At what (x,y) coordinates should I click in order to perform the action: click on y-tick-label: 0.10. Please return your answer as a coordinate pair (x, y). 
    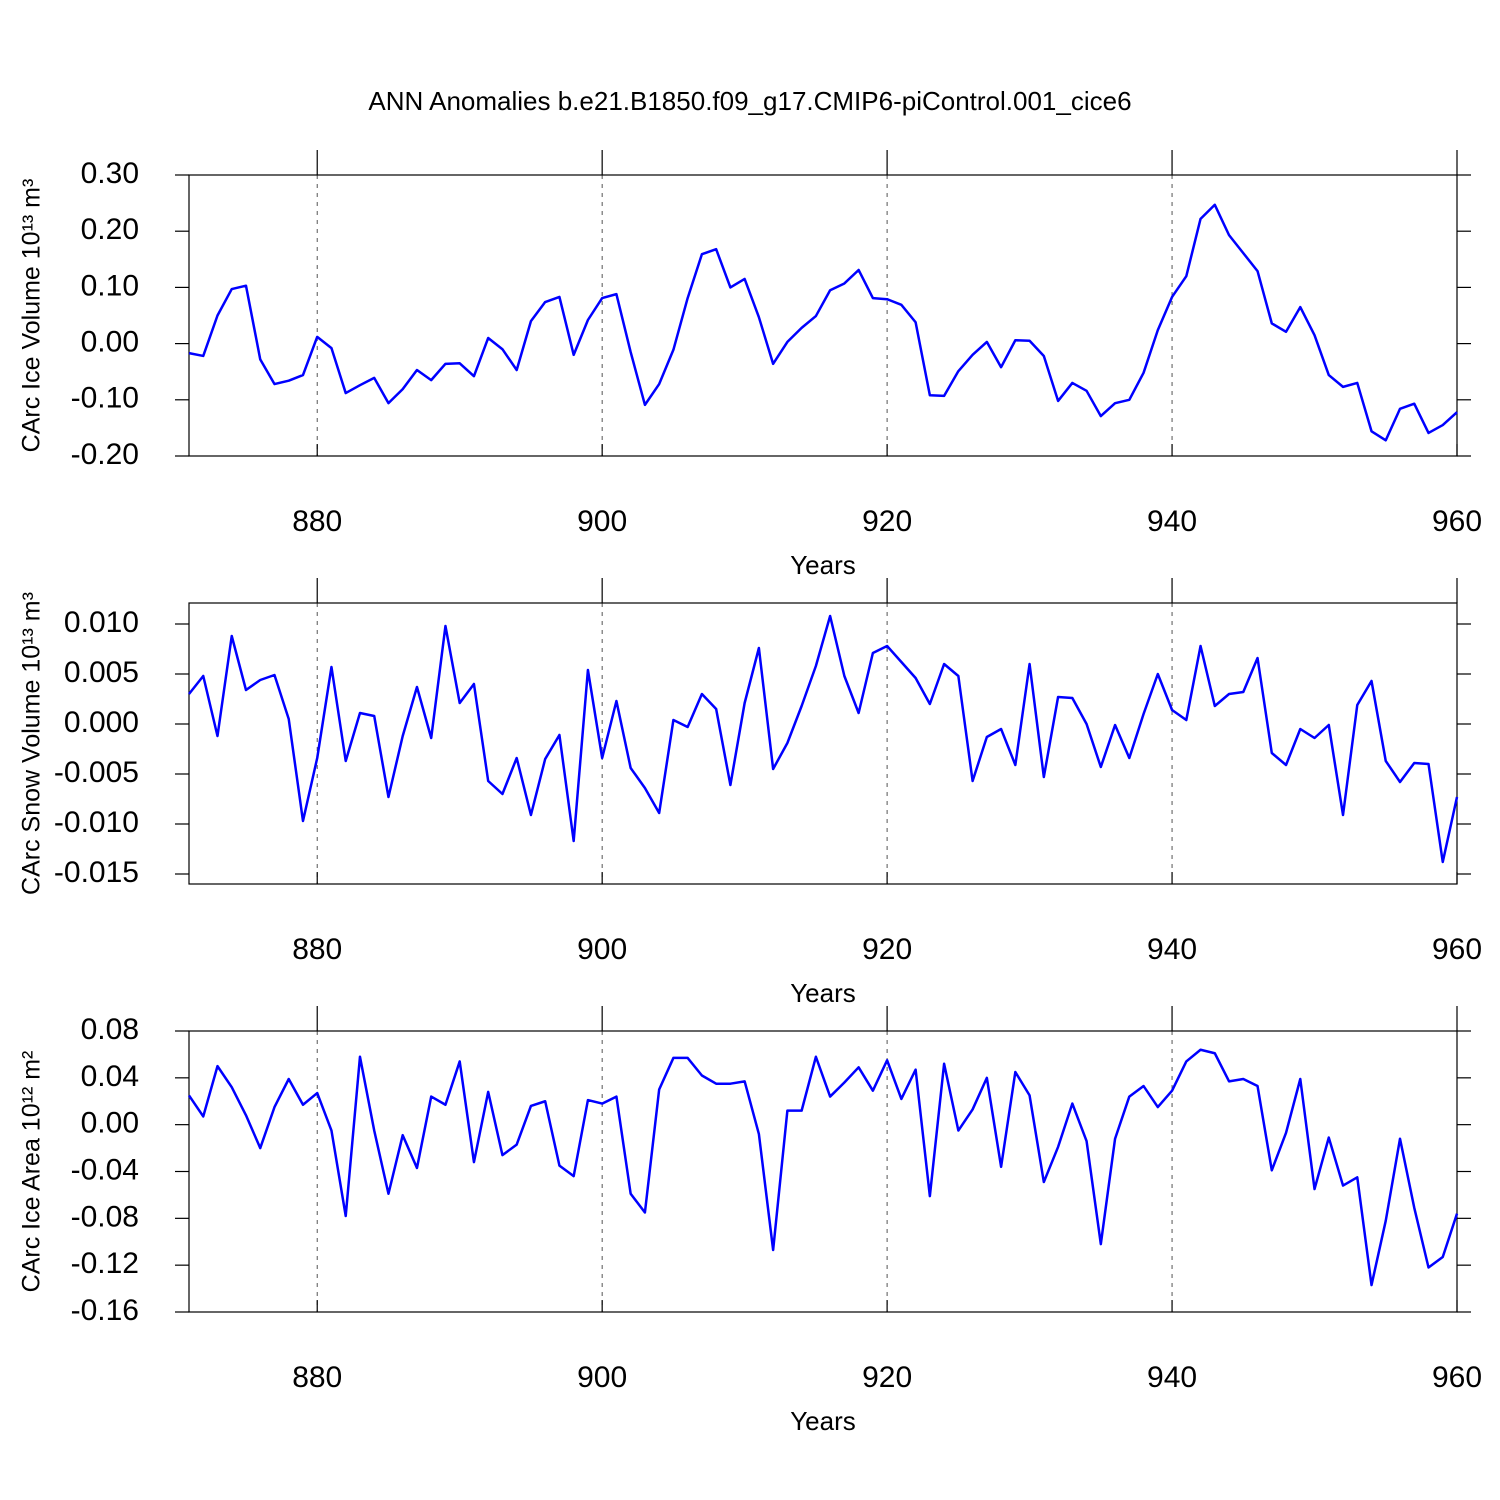
    Looking at the image, I should click on (110, 285).